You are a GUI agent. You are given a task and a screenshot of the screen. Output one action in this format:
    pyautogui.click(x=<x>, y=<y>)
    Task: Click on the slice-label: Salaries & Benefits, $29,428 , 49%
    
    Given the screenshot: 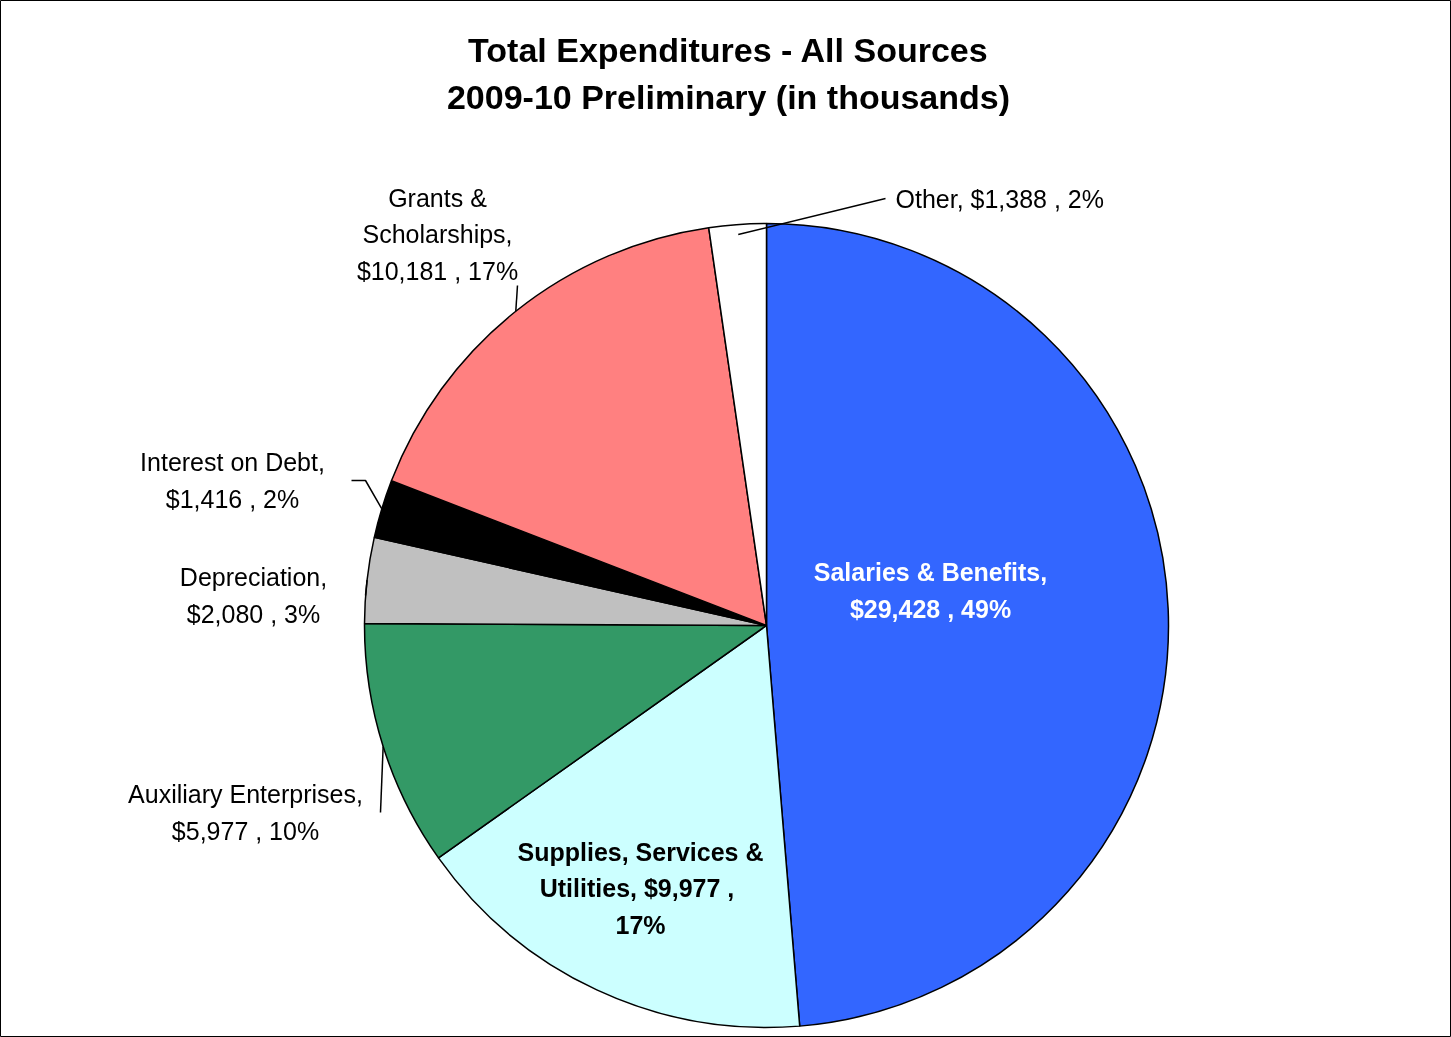 What is the action you would take?
    pyautogui.click(x=930, y=590)
    